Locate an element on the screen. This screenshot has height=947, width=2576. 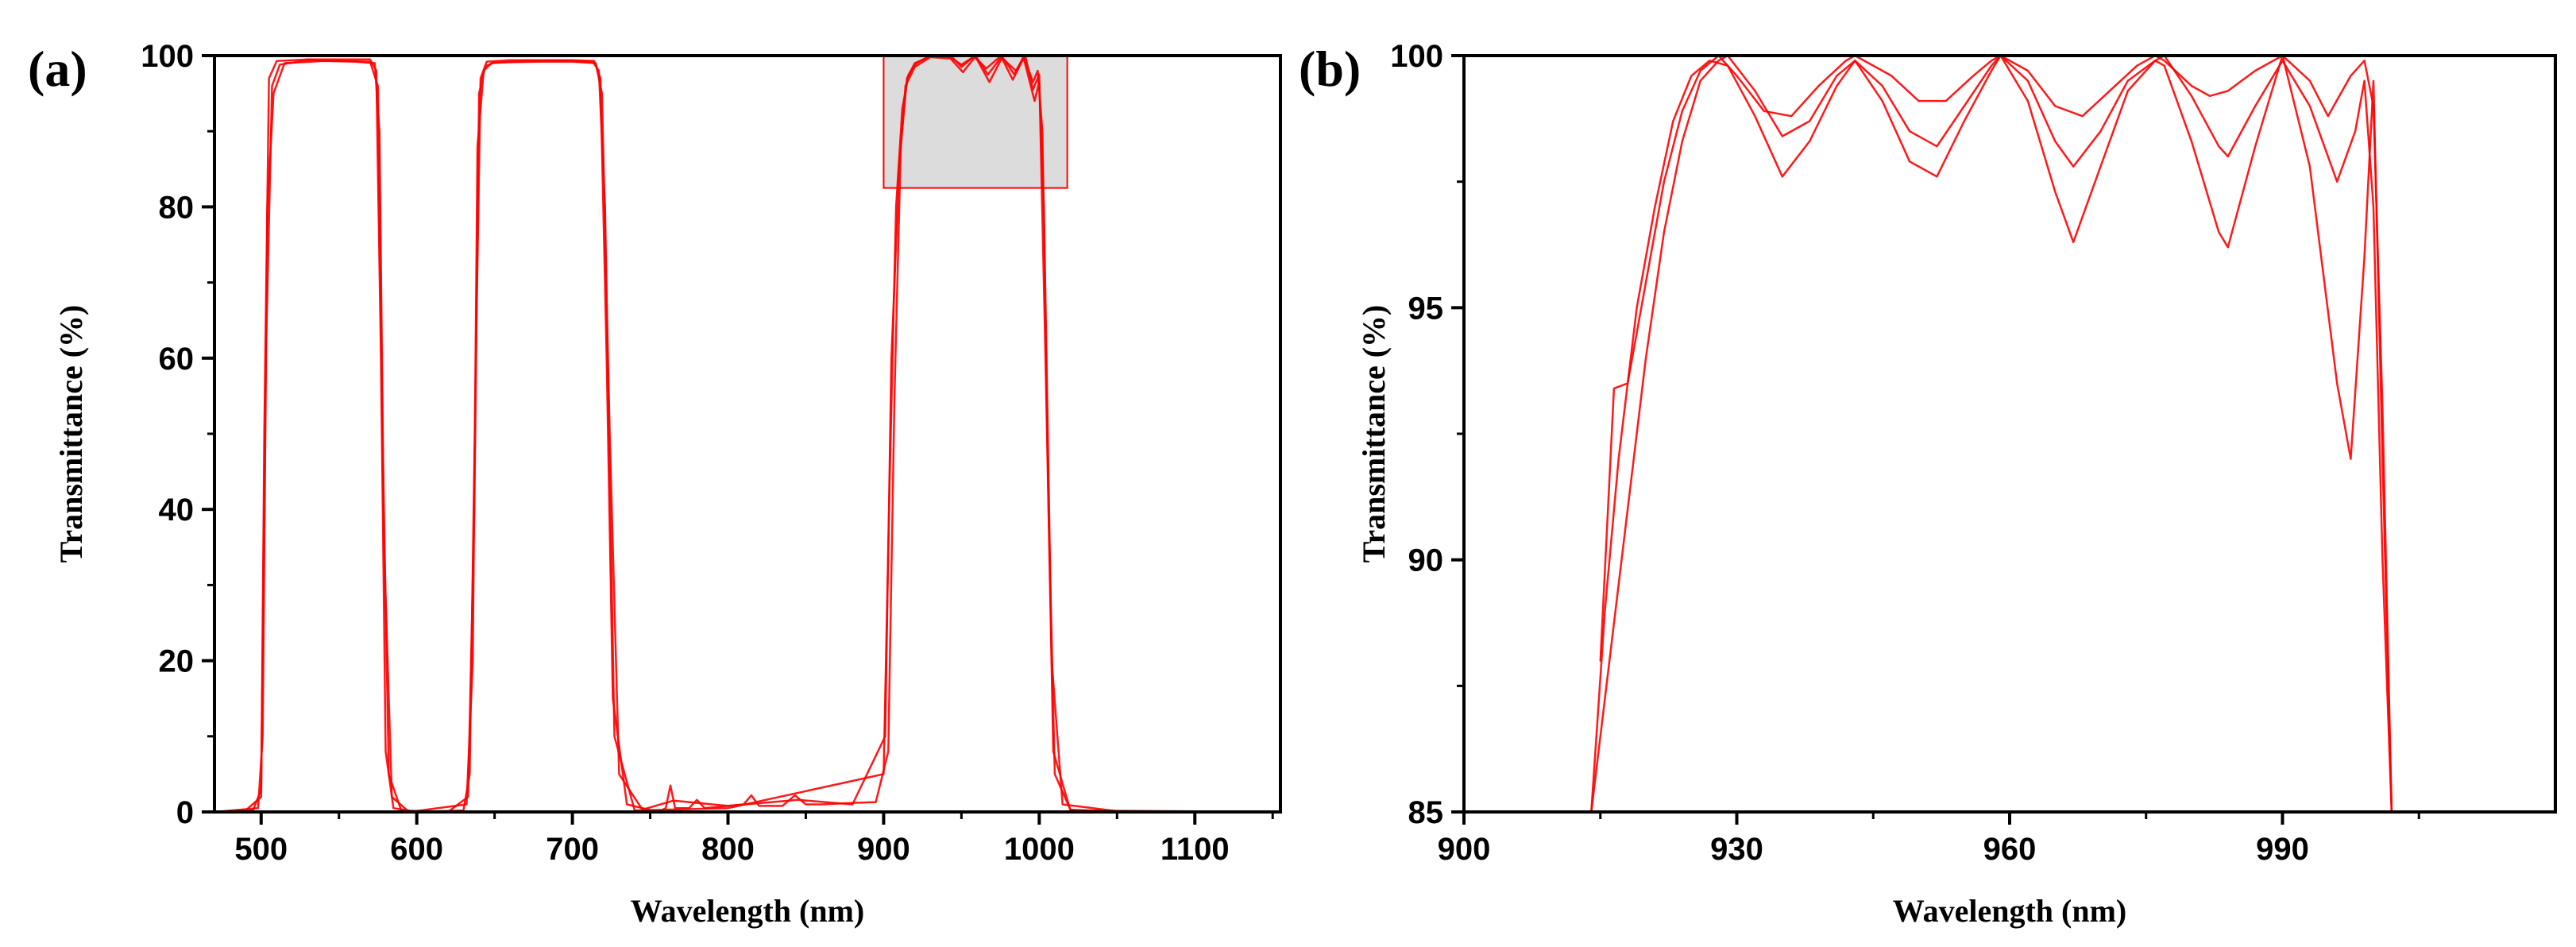
a-x-tick-label: 800 is located at coordinates (728, 849).